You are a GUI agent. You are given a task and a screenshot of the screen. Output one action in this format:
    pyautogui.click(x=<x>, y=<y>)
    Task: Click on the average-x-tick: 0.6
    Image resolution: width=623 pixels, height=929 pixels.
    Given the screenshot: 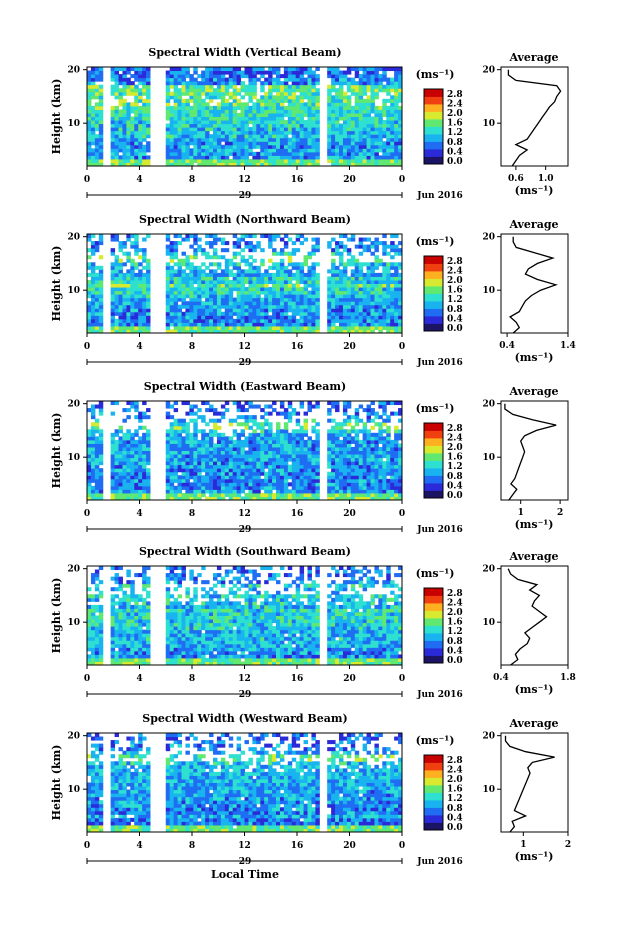 What is the action you would take?
    pyautogui.click(x=516, y=179)
    